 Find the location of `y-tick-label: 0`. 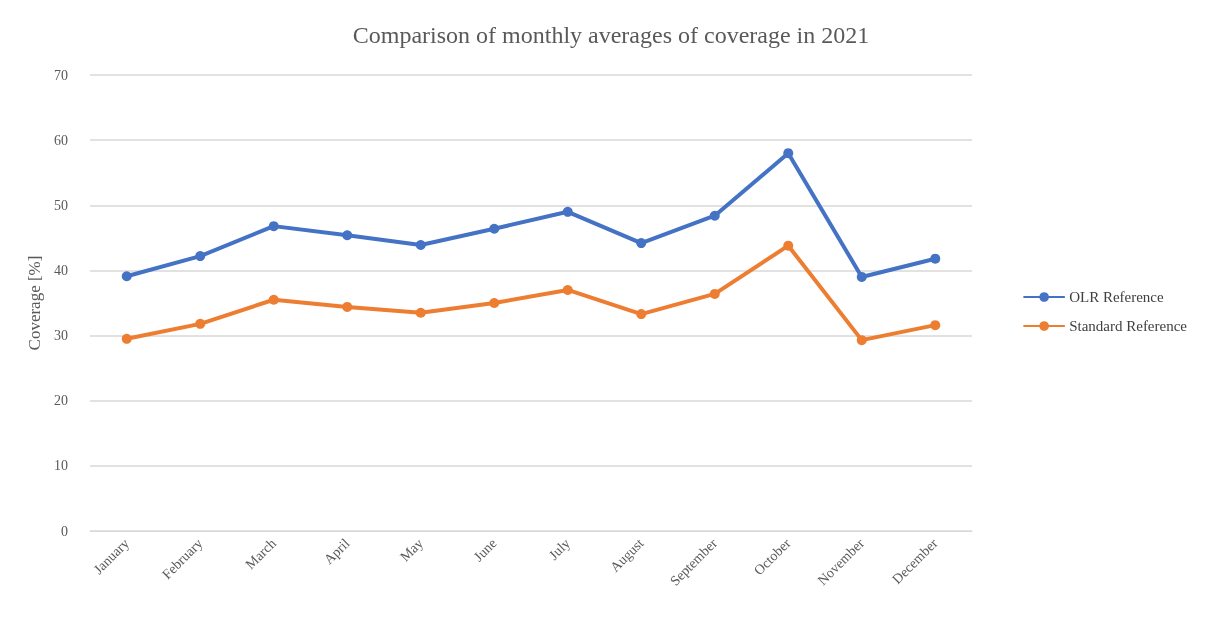

y-tick-label: 0 is located at coordinates (64, 531).